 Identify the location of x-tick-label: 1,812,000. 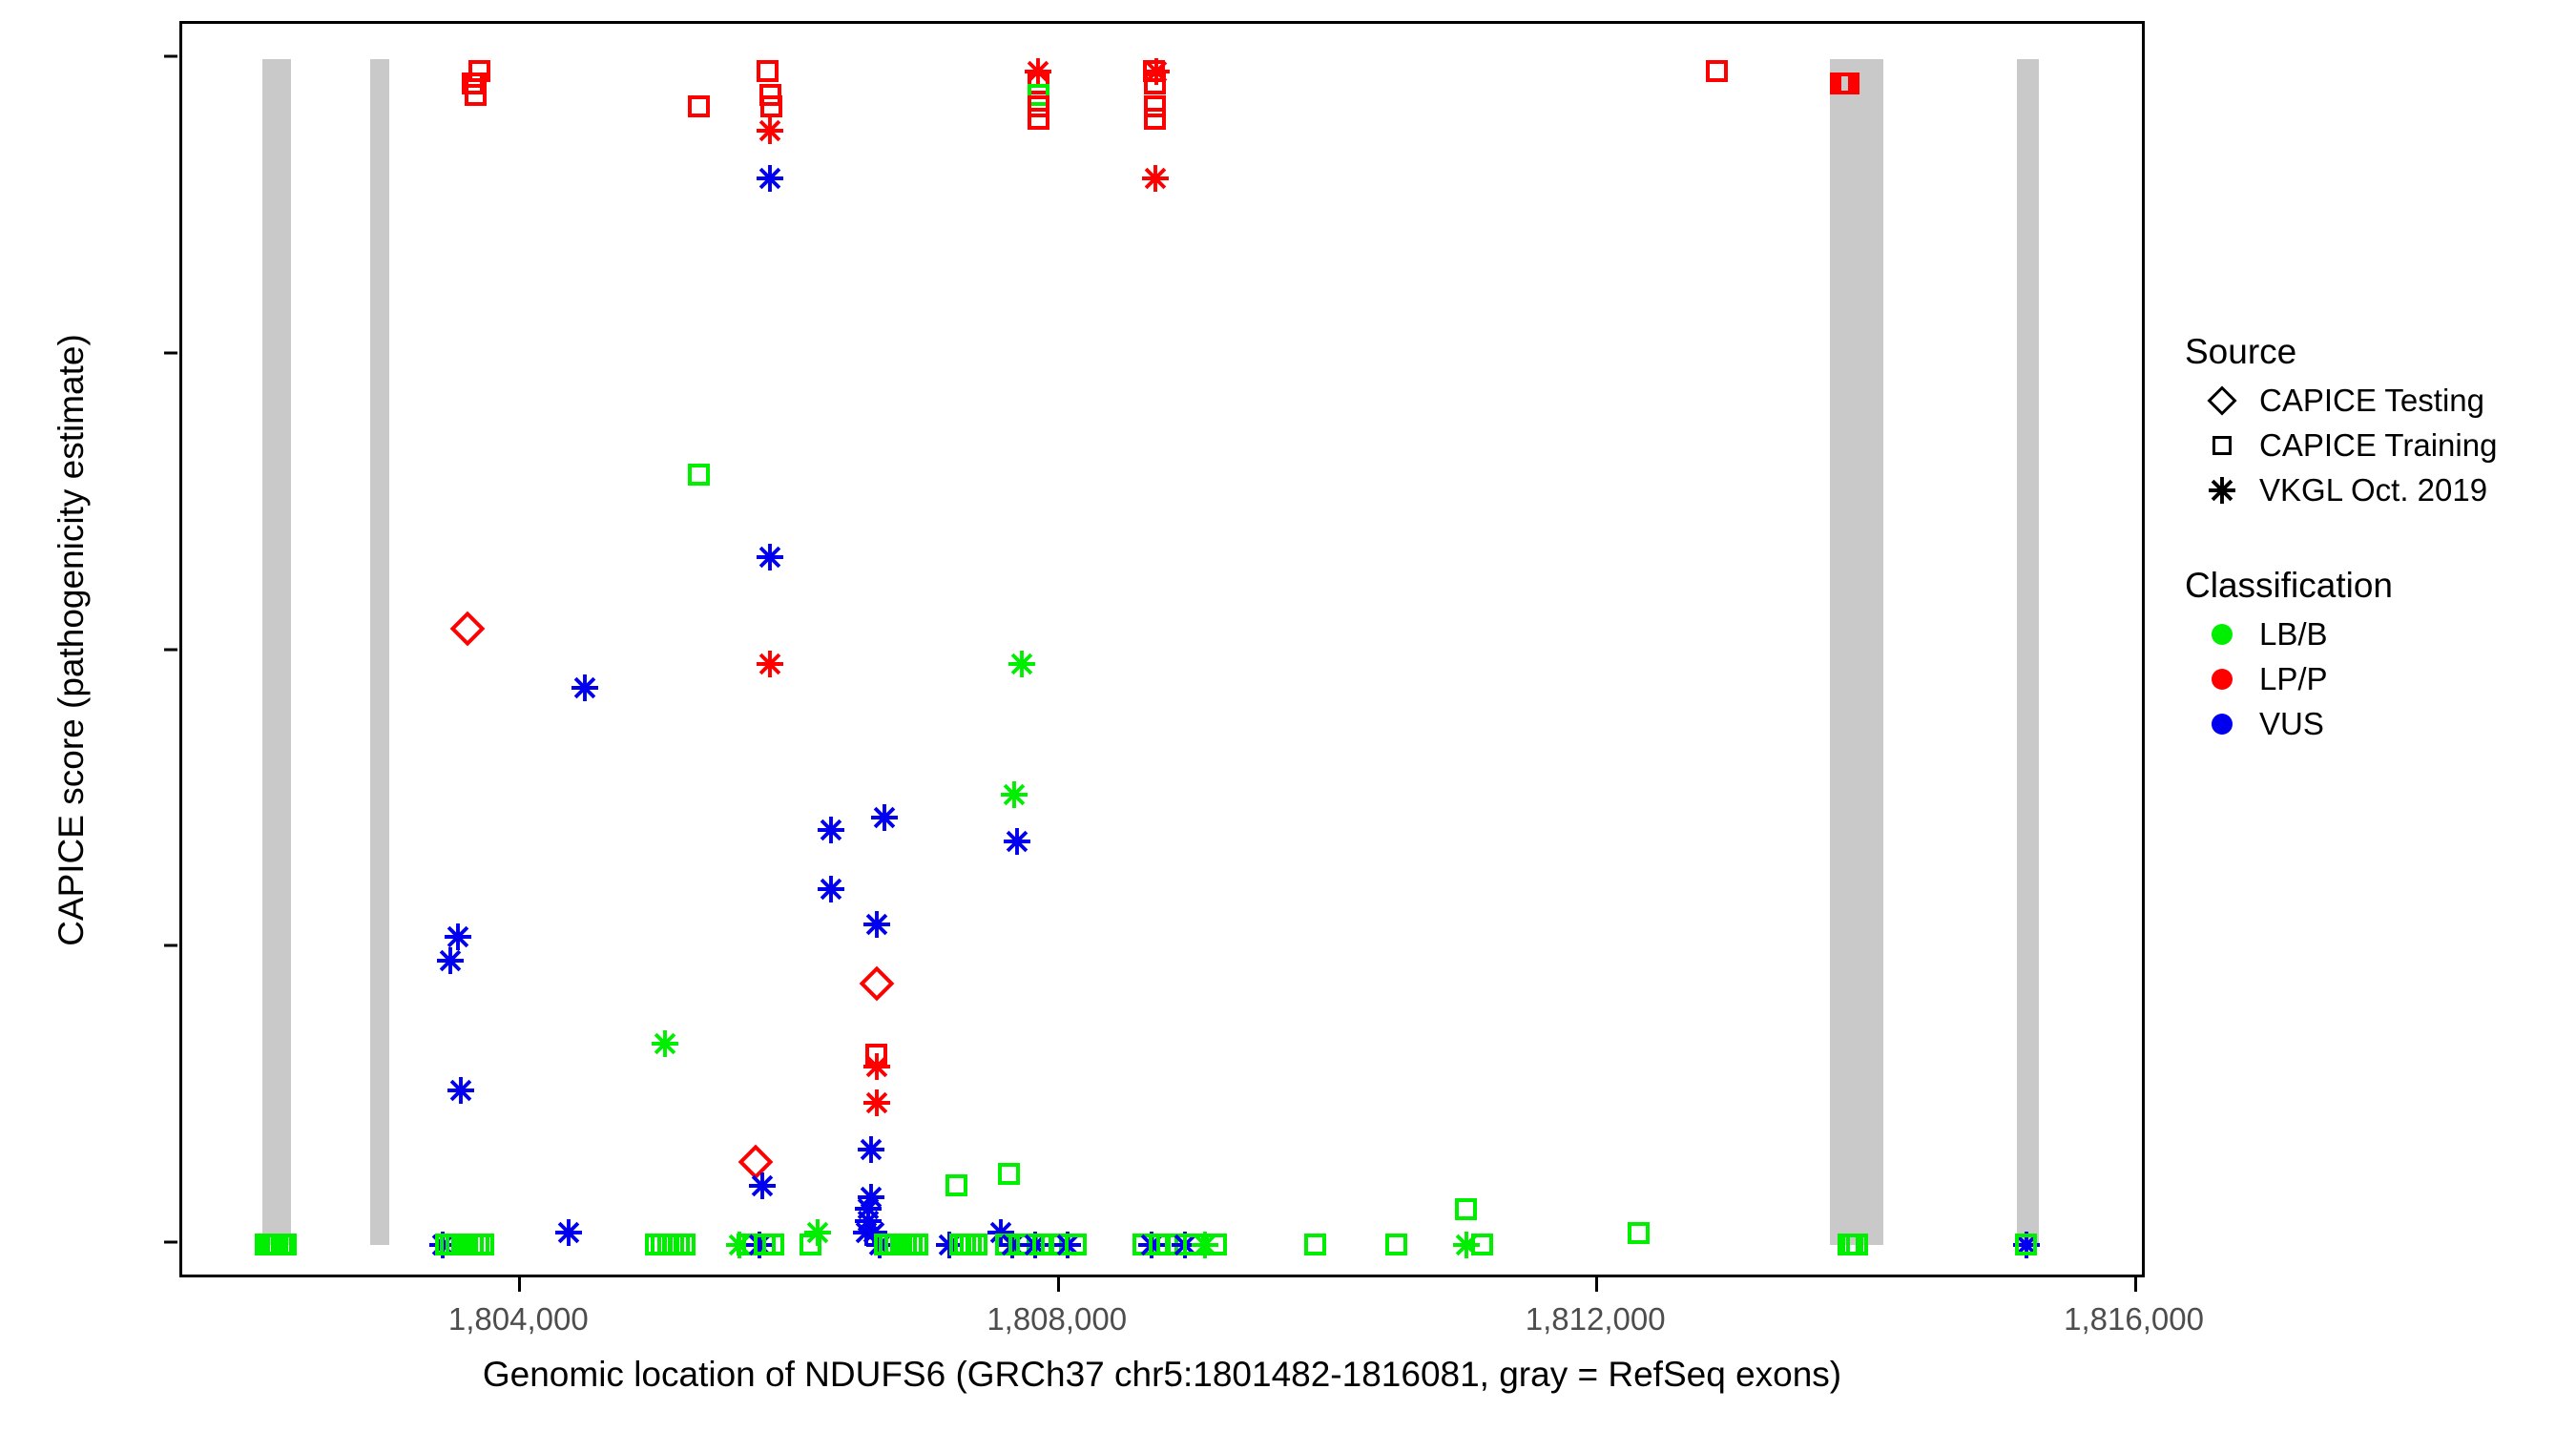
(1595, 1319).